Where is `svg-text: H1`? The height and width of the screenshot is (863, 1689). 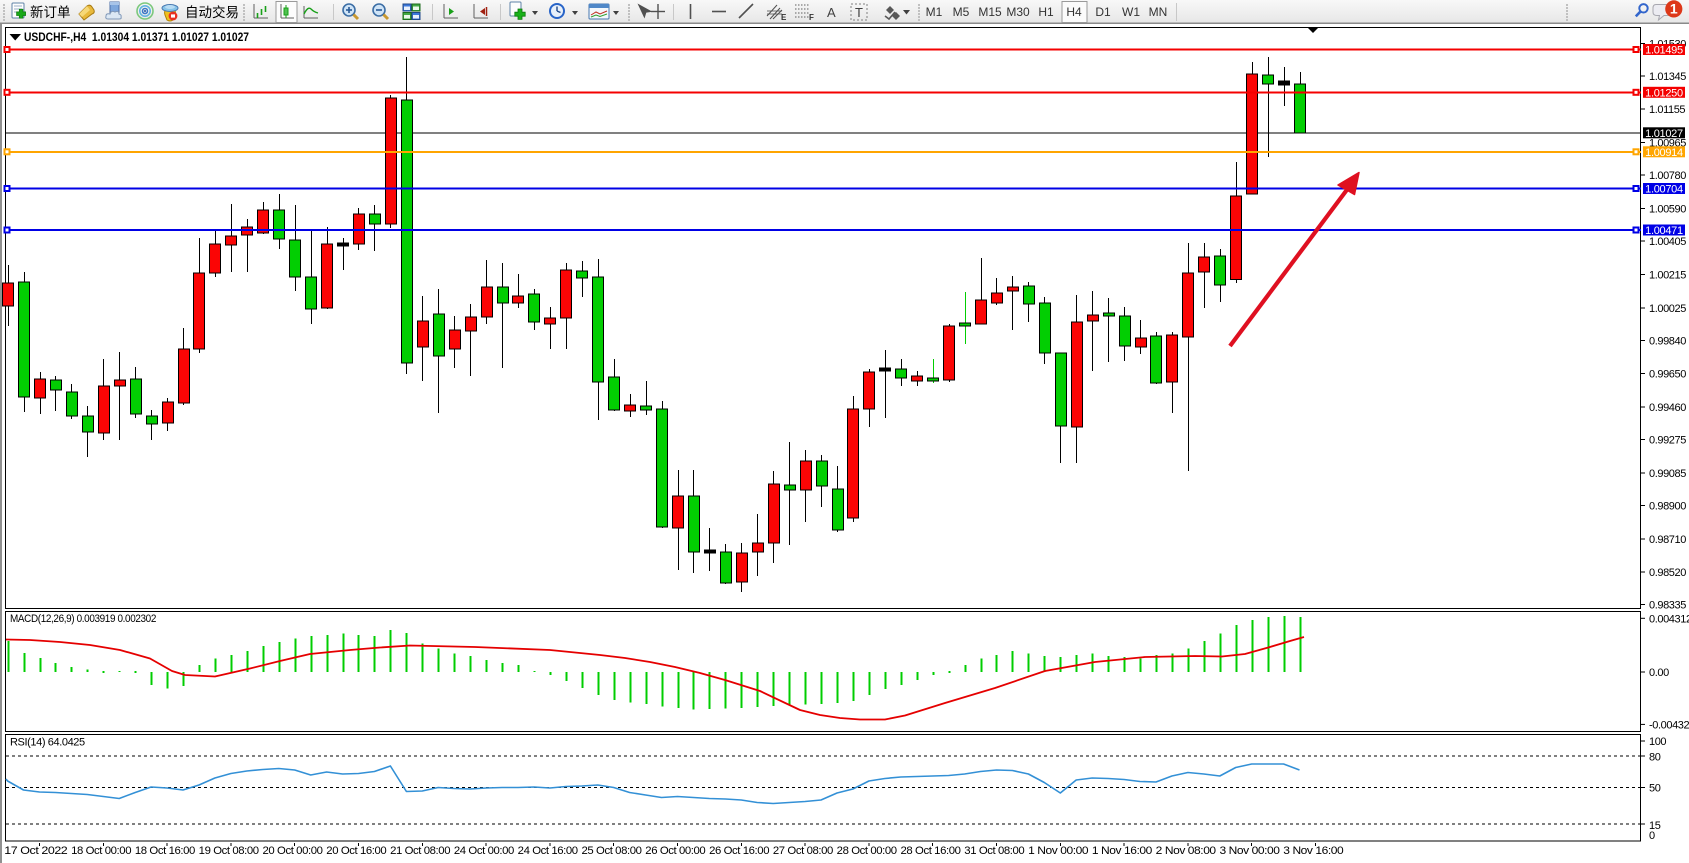 svg-text: H1 is located at coordinates (1046, 12).